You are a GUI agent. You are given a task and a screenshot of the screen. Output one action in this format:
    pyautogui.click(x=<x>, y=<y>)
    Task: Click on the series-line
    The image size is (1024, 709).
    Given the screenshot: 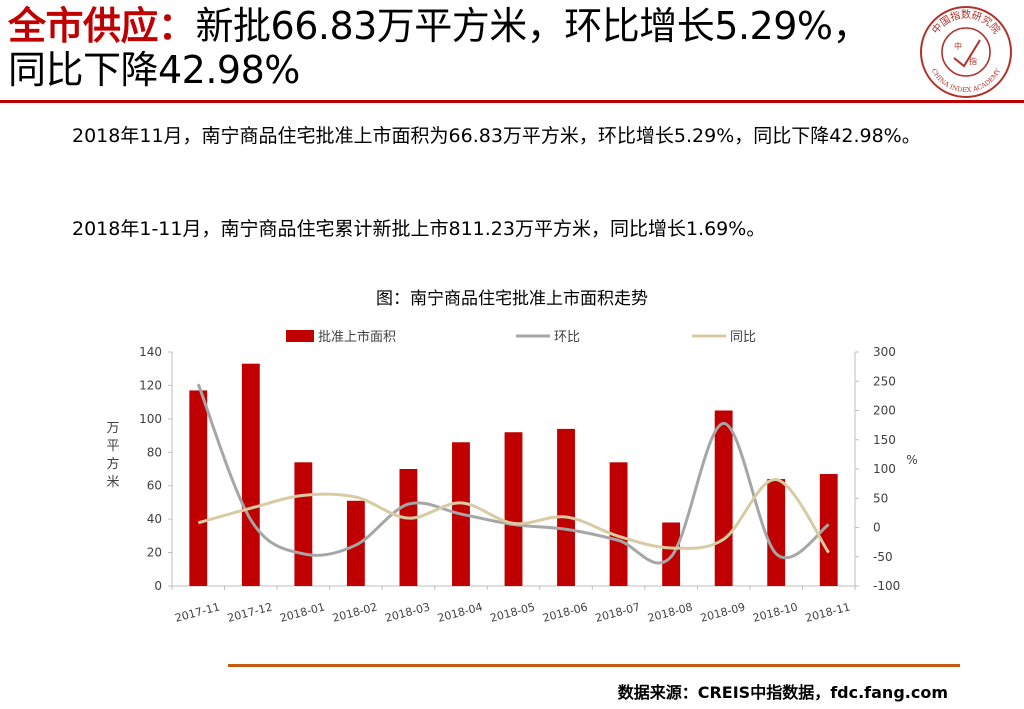 What is the action you would take?
    pyautogui.click(x=513, y=516)
    